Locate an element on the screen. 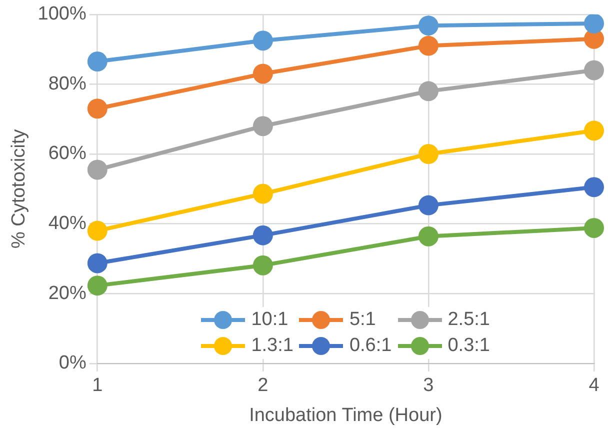 The height and width of the screenshot is (435, 608). x-tick-label: 4 is located at coordinates (594, 385).